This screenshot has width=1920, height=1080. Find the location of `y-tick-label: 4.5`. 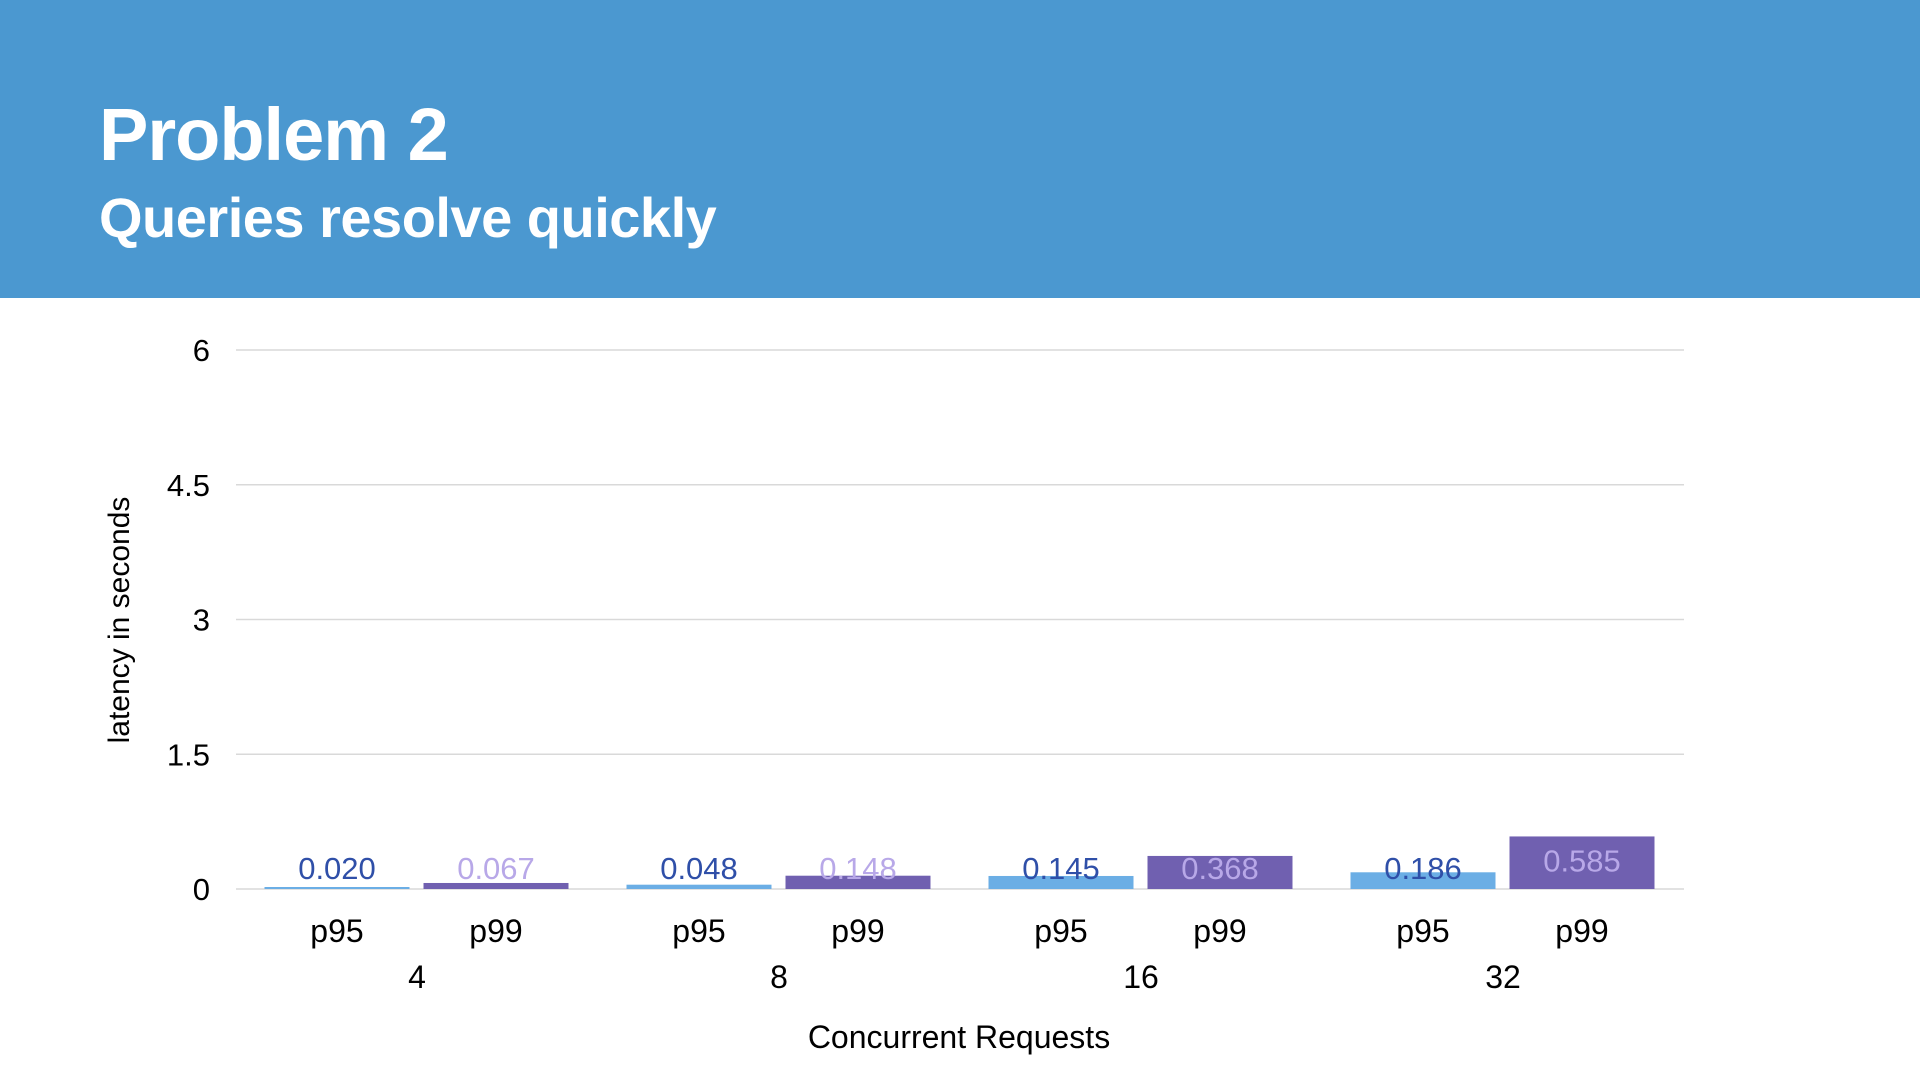

y-tick-label: 4.5 is located at coordinates (188, 485).